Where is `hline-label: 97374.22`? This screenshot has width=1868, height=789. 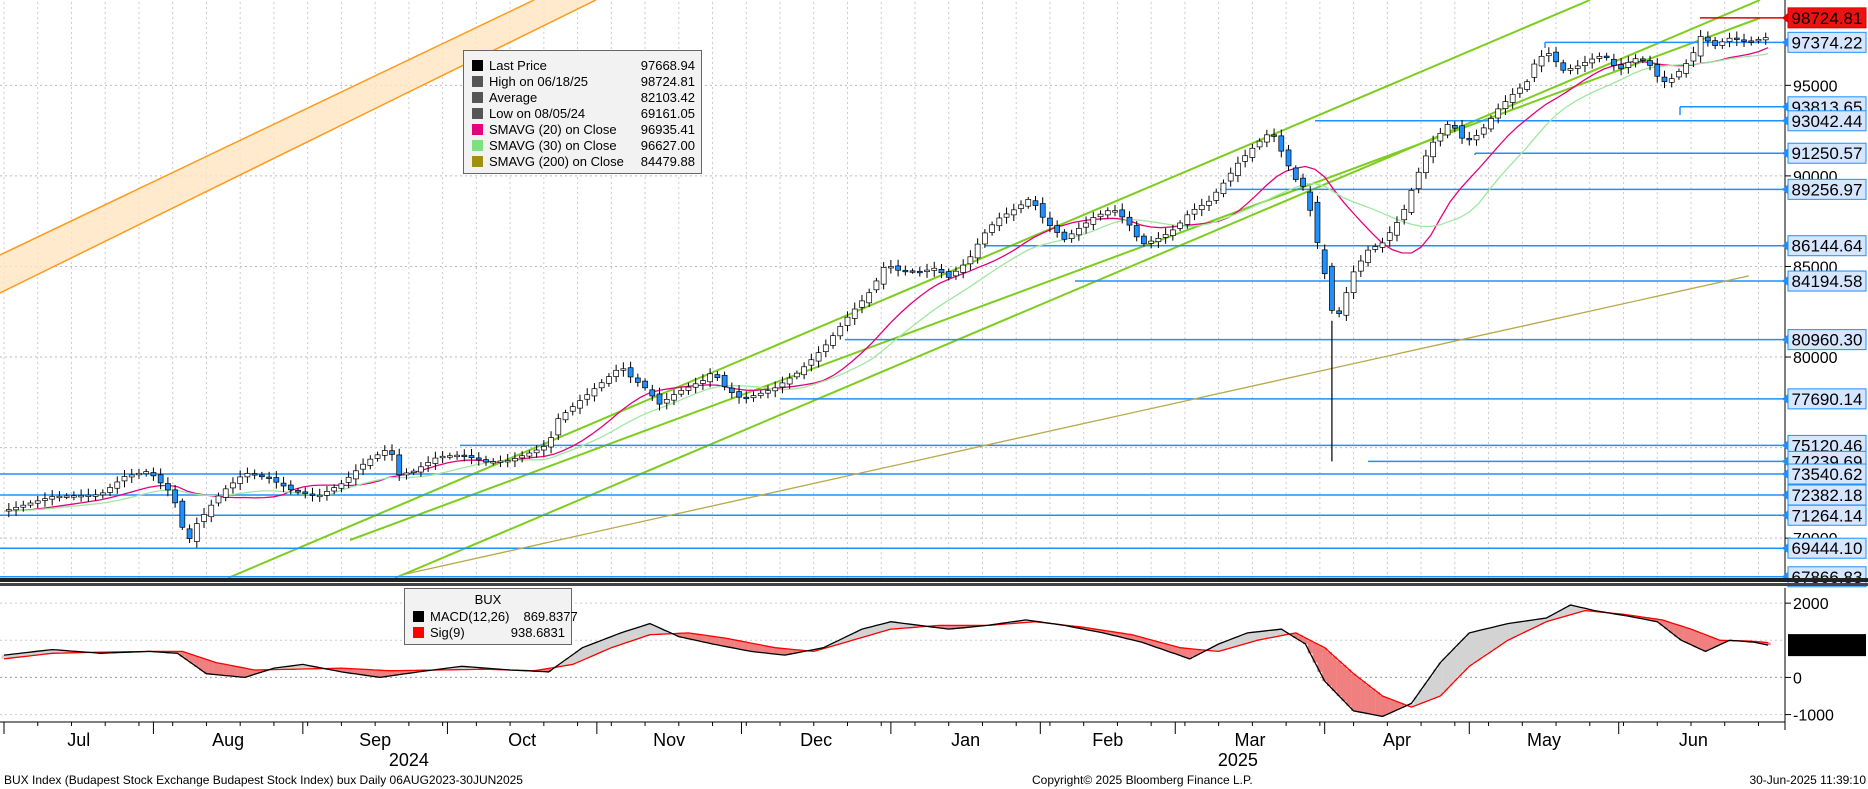 hline-label: 97374.22 is located at coordinates (1827, 42).